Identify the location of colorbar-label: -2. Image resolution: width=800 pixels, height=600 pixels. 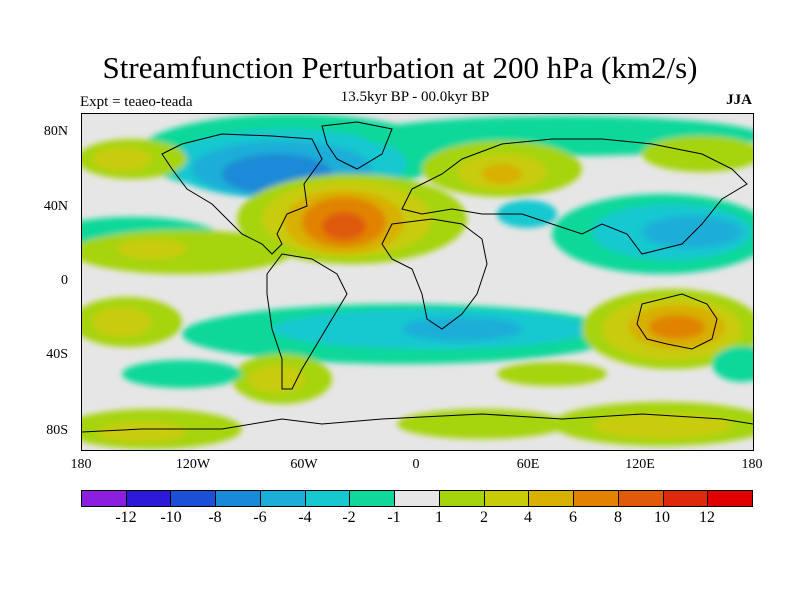
(349, 517).